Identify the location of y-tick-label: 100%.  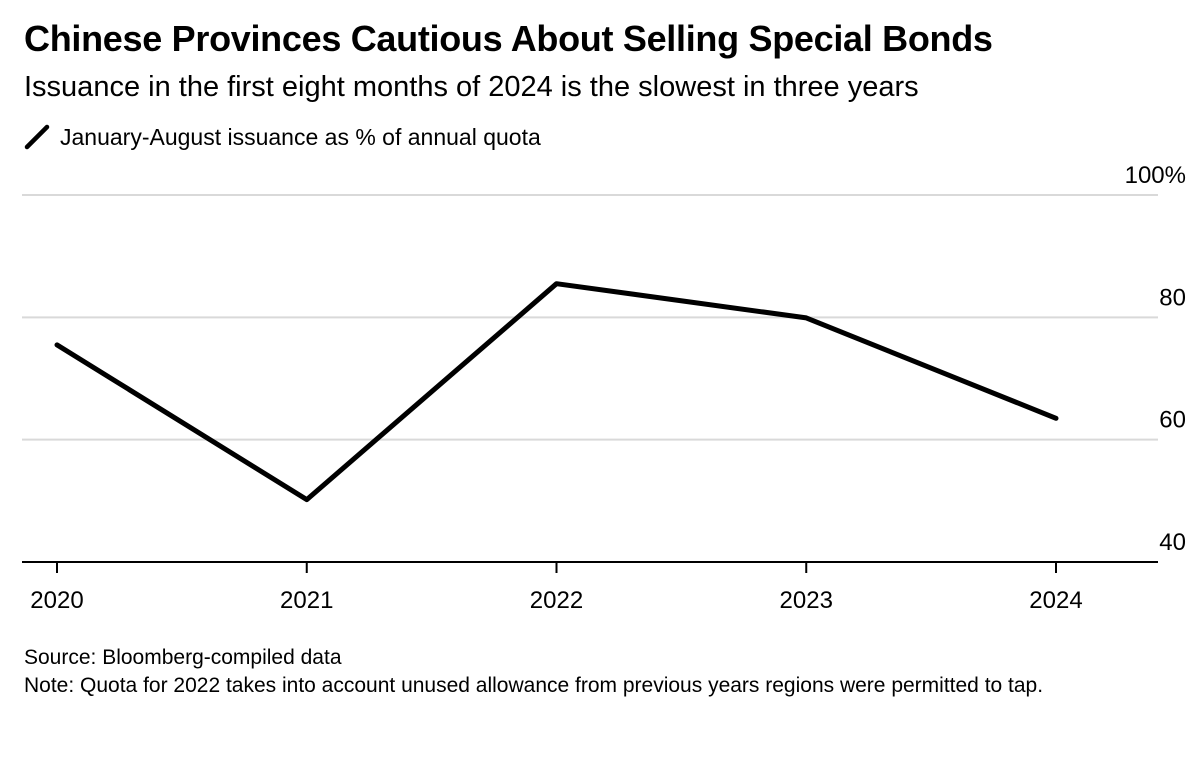
(1155, 175).